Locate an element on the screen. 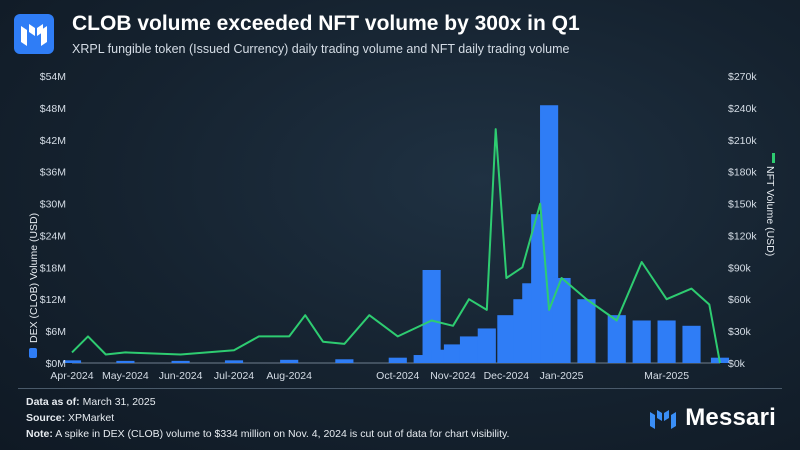  x-tick-label: Apr-2024 is located at coordinates (71, 376).